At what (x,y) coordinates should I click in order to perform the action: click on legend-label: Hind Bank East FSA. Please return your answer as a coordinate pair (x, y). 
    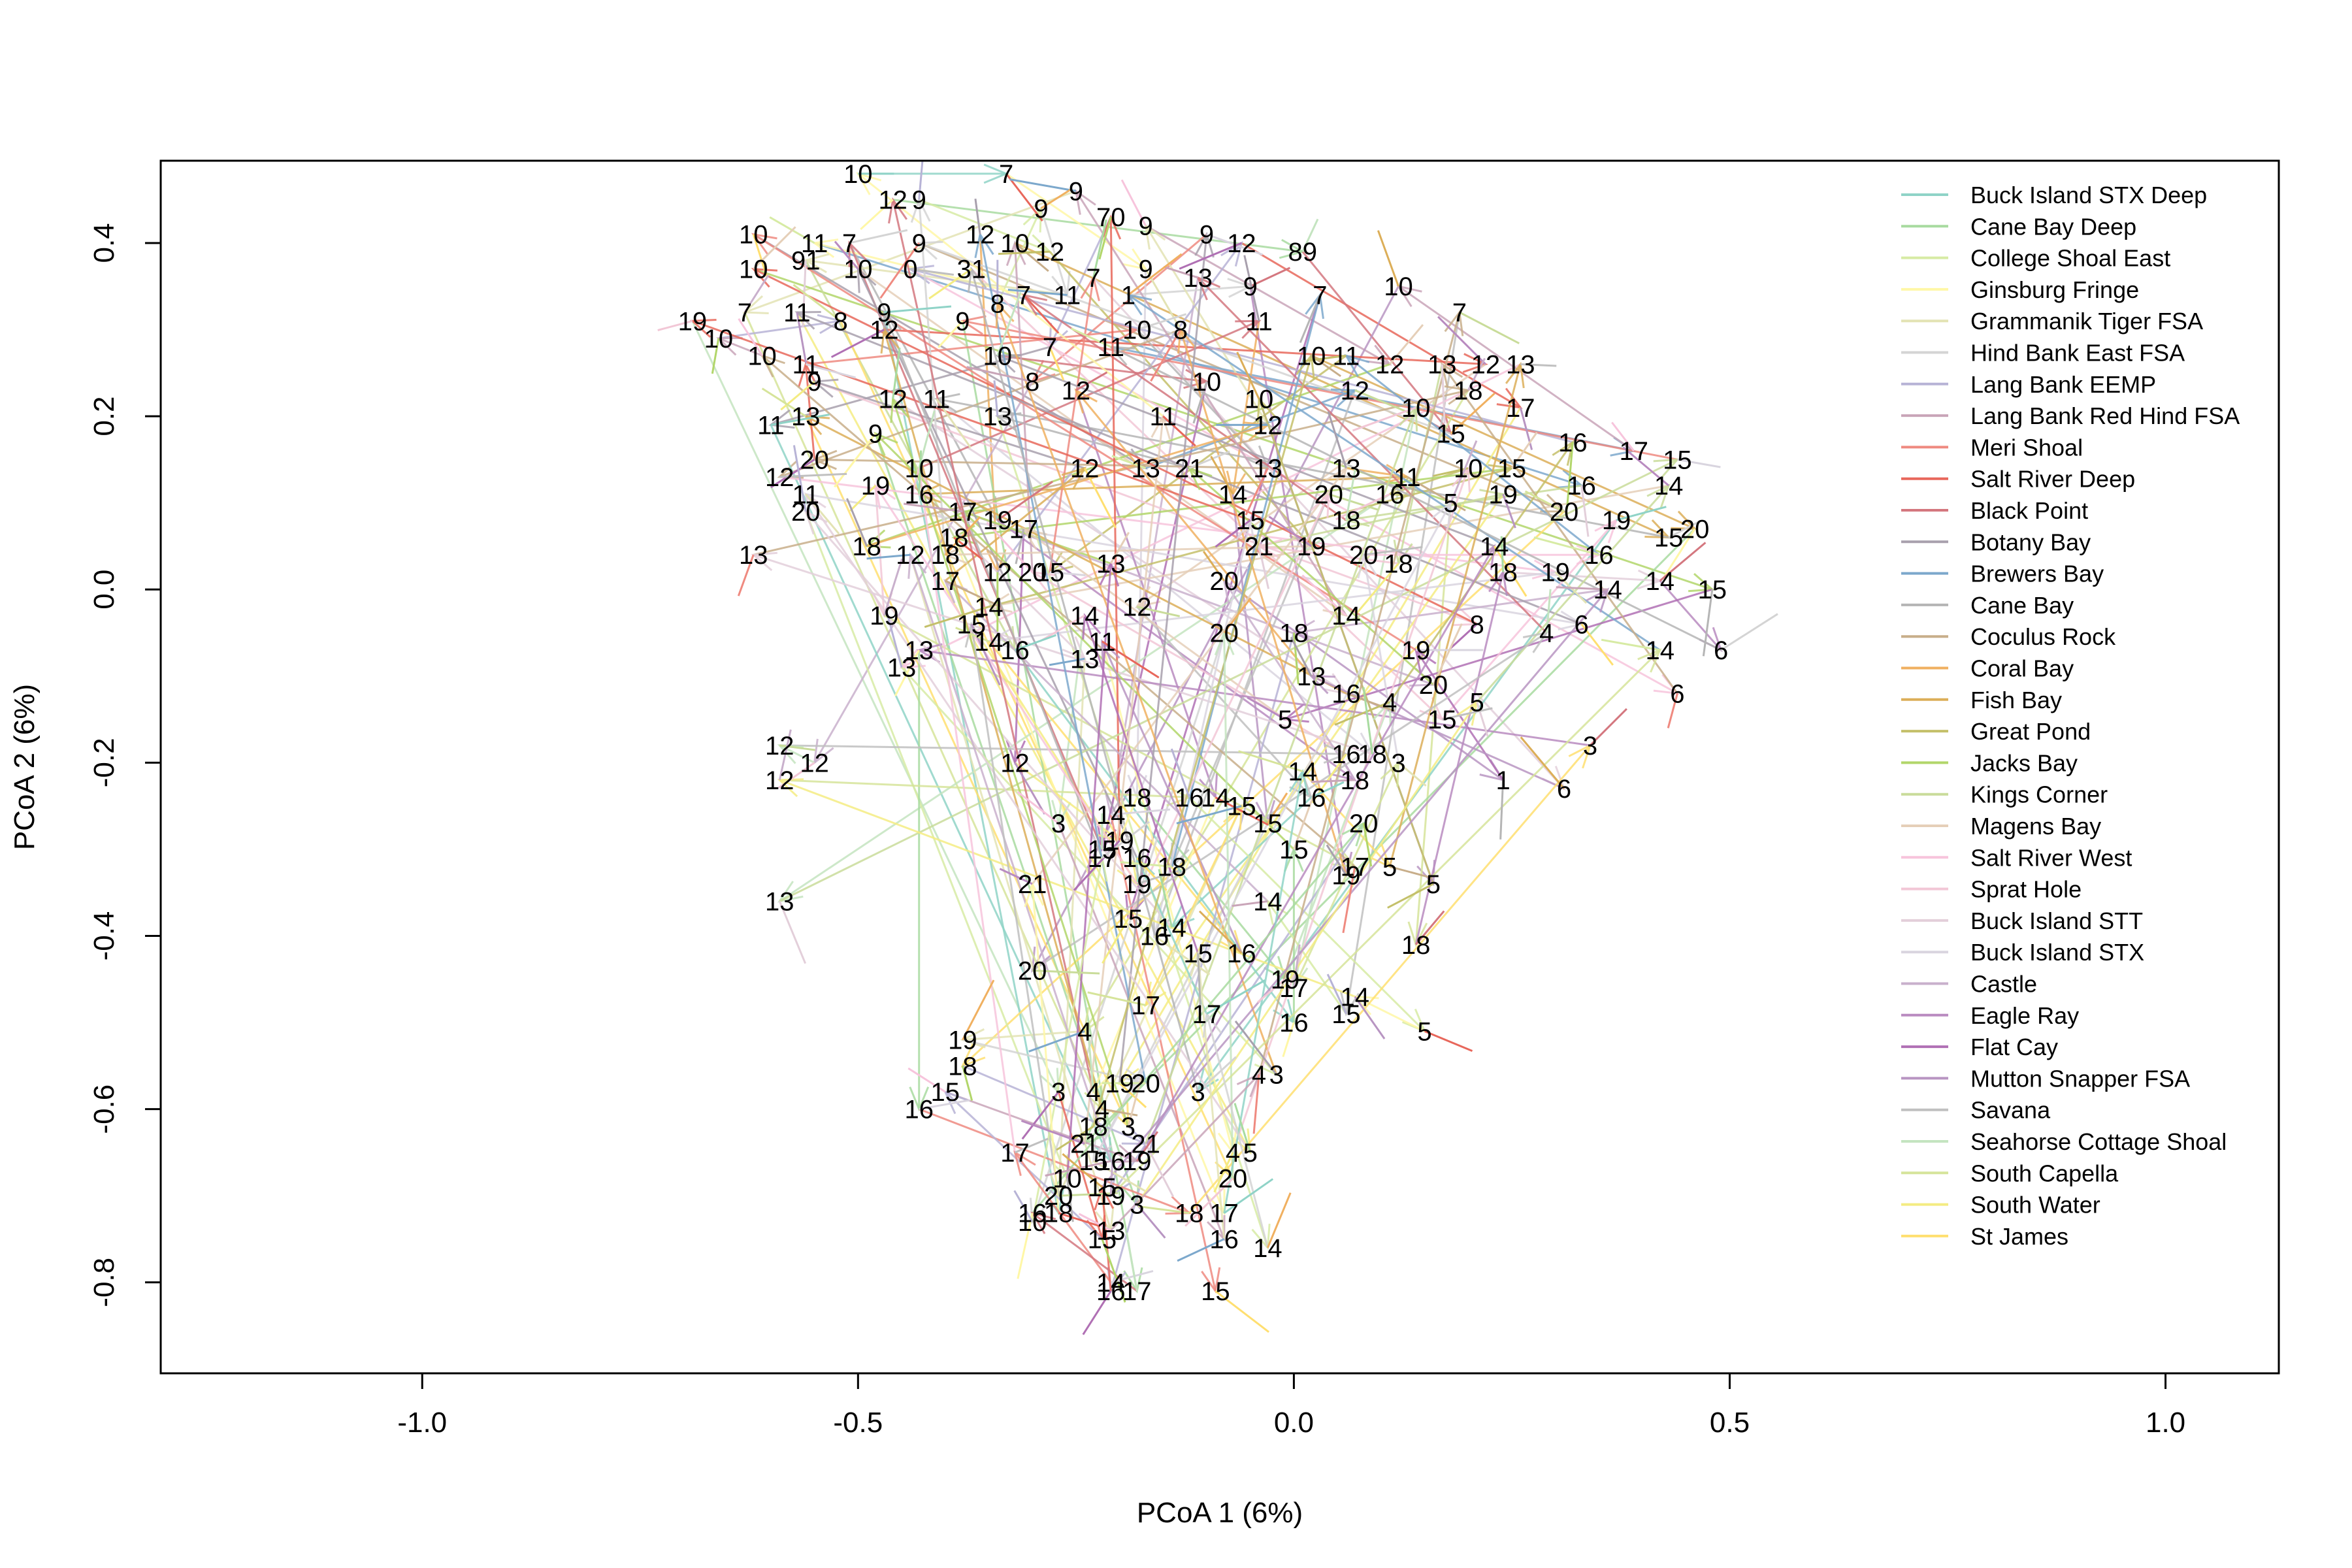
    Looking at the image, I should click on (2077, 353).